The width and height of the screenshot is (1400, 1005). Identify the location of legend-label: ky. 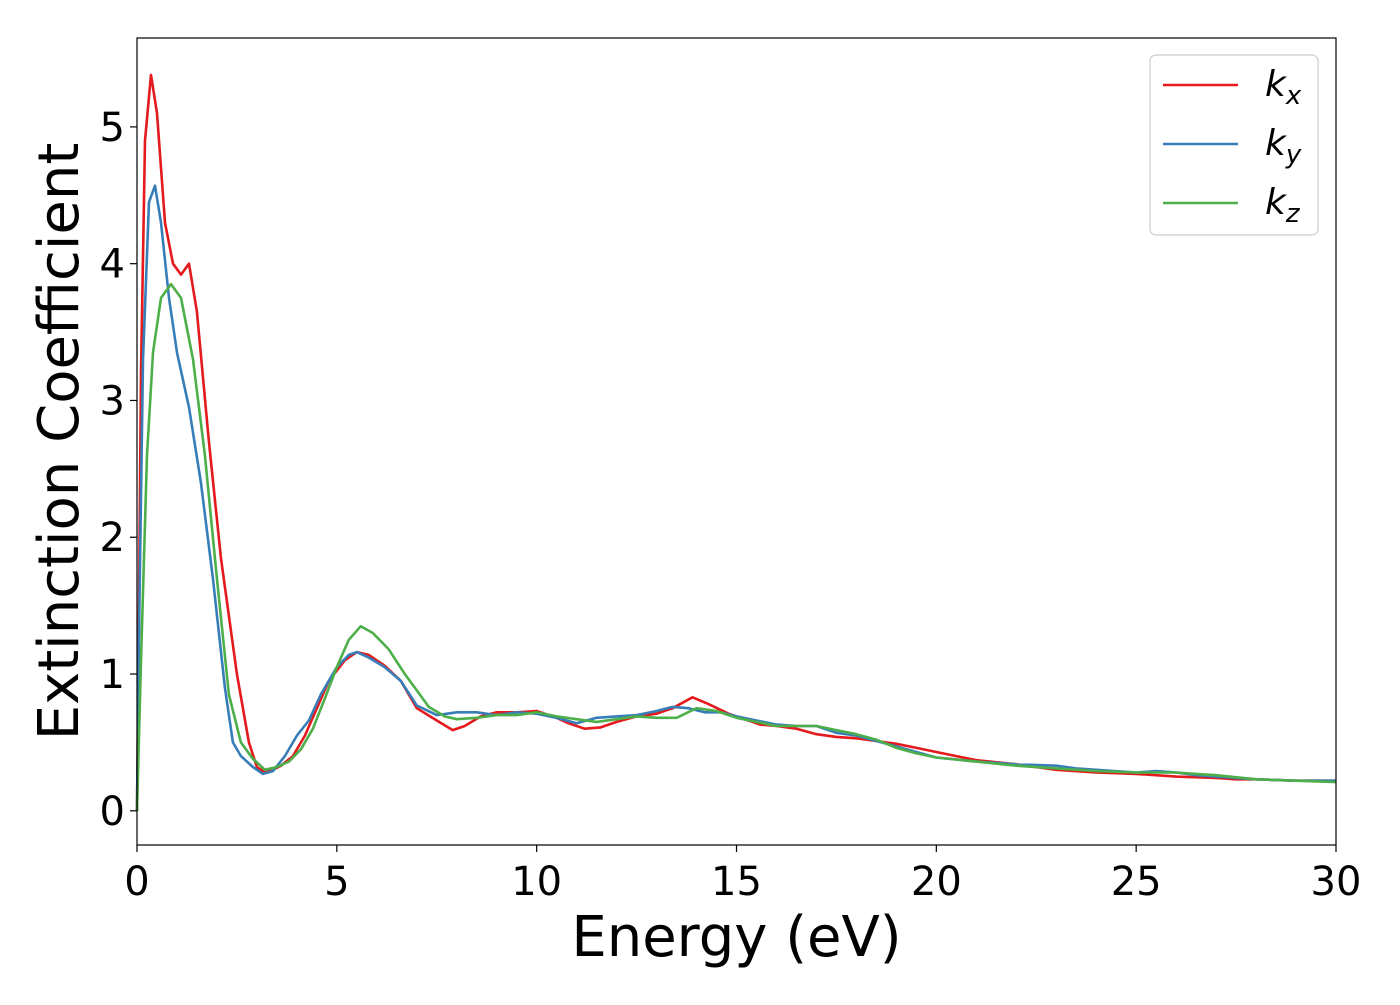
(1283, 146).